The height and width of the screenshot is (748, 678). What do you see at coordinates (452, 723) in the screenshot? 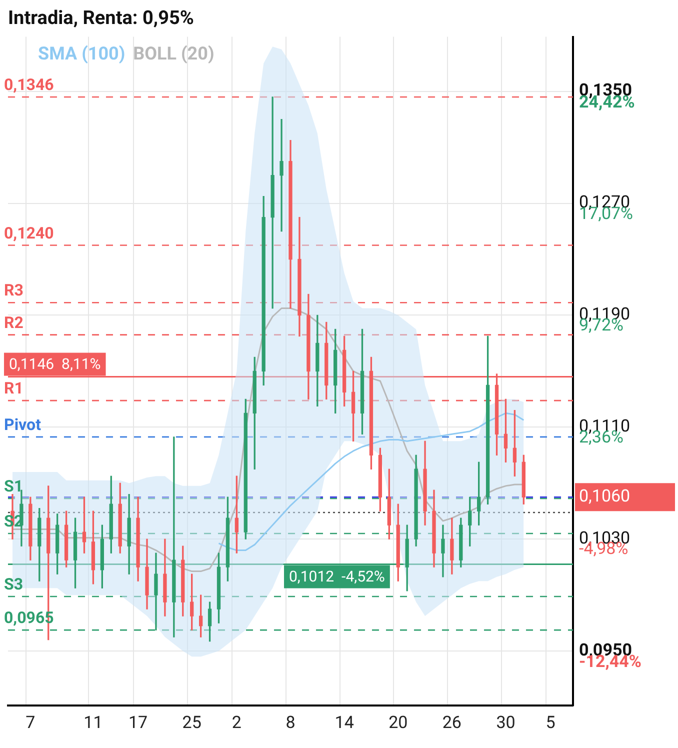
I see `x-tick-label: 26` at bounding box center [452, 723].